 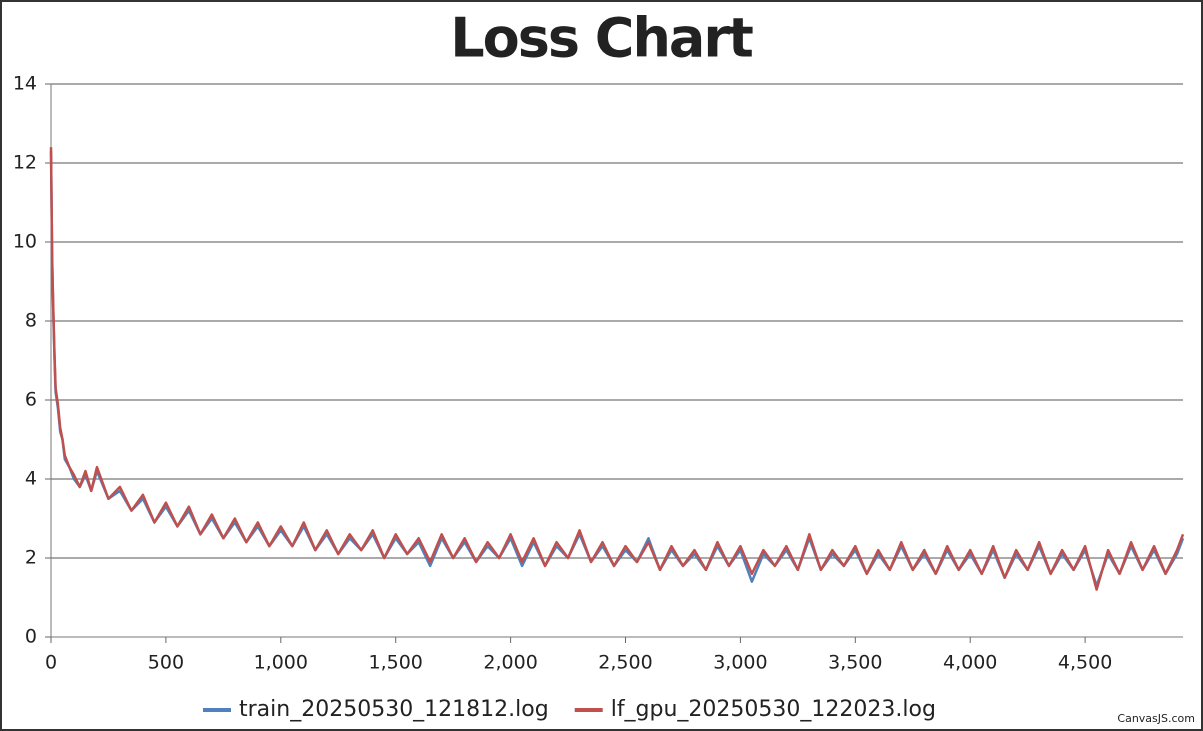 I want to click on x-tick-label: 4,500, so click(x=1085, y=663).